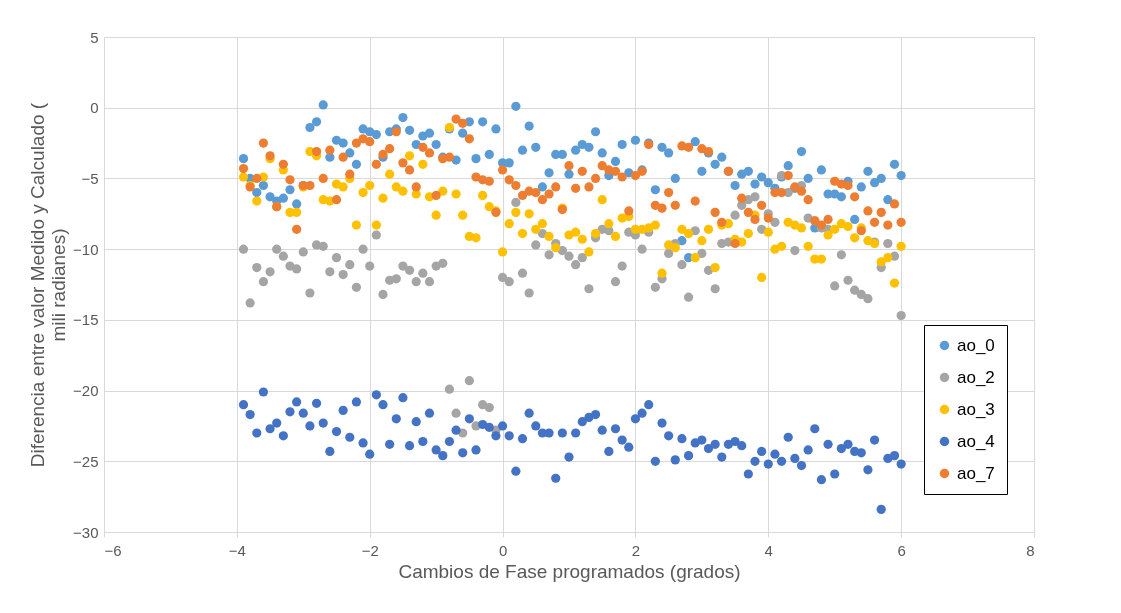 Image resolution: width=1121 pixels, height=613 pixels. I want to click on legend-label: ao_3, so click(976, 409).